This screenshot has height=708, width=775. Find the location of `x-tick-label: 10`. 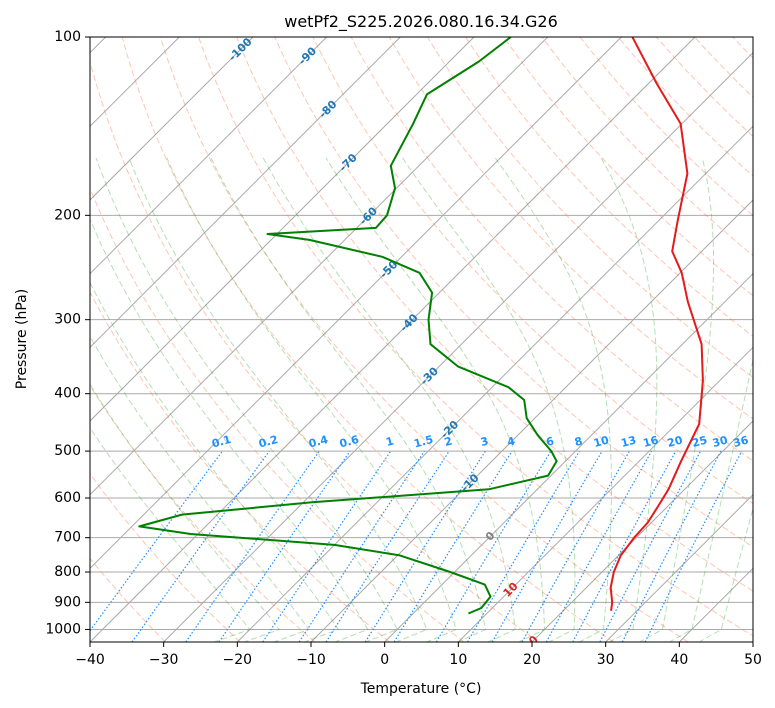

x-tick-label: 10 is located at coordinates (458, 660).